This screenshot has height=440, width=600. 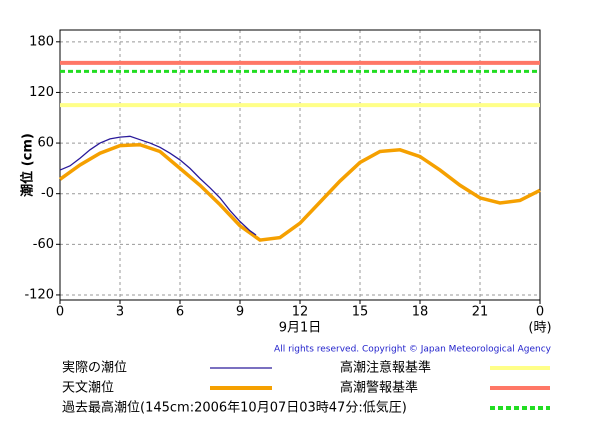 What do you see at coordinates (158, 185) in the screenshot?
I see `series-line` at bounding box center [158, 185].